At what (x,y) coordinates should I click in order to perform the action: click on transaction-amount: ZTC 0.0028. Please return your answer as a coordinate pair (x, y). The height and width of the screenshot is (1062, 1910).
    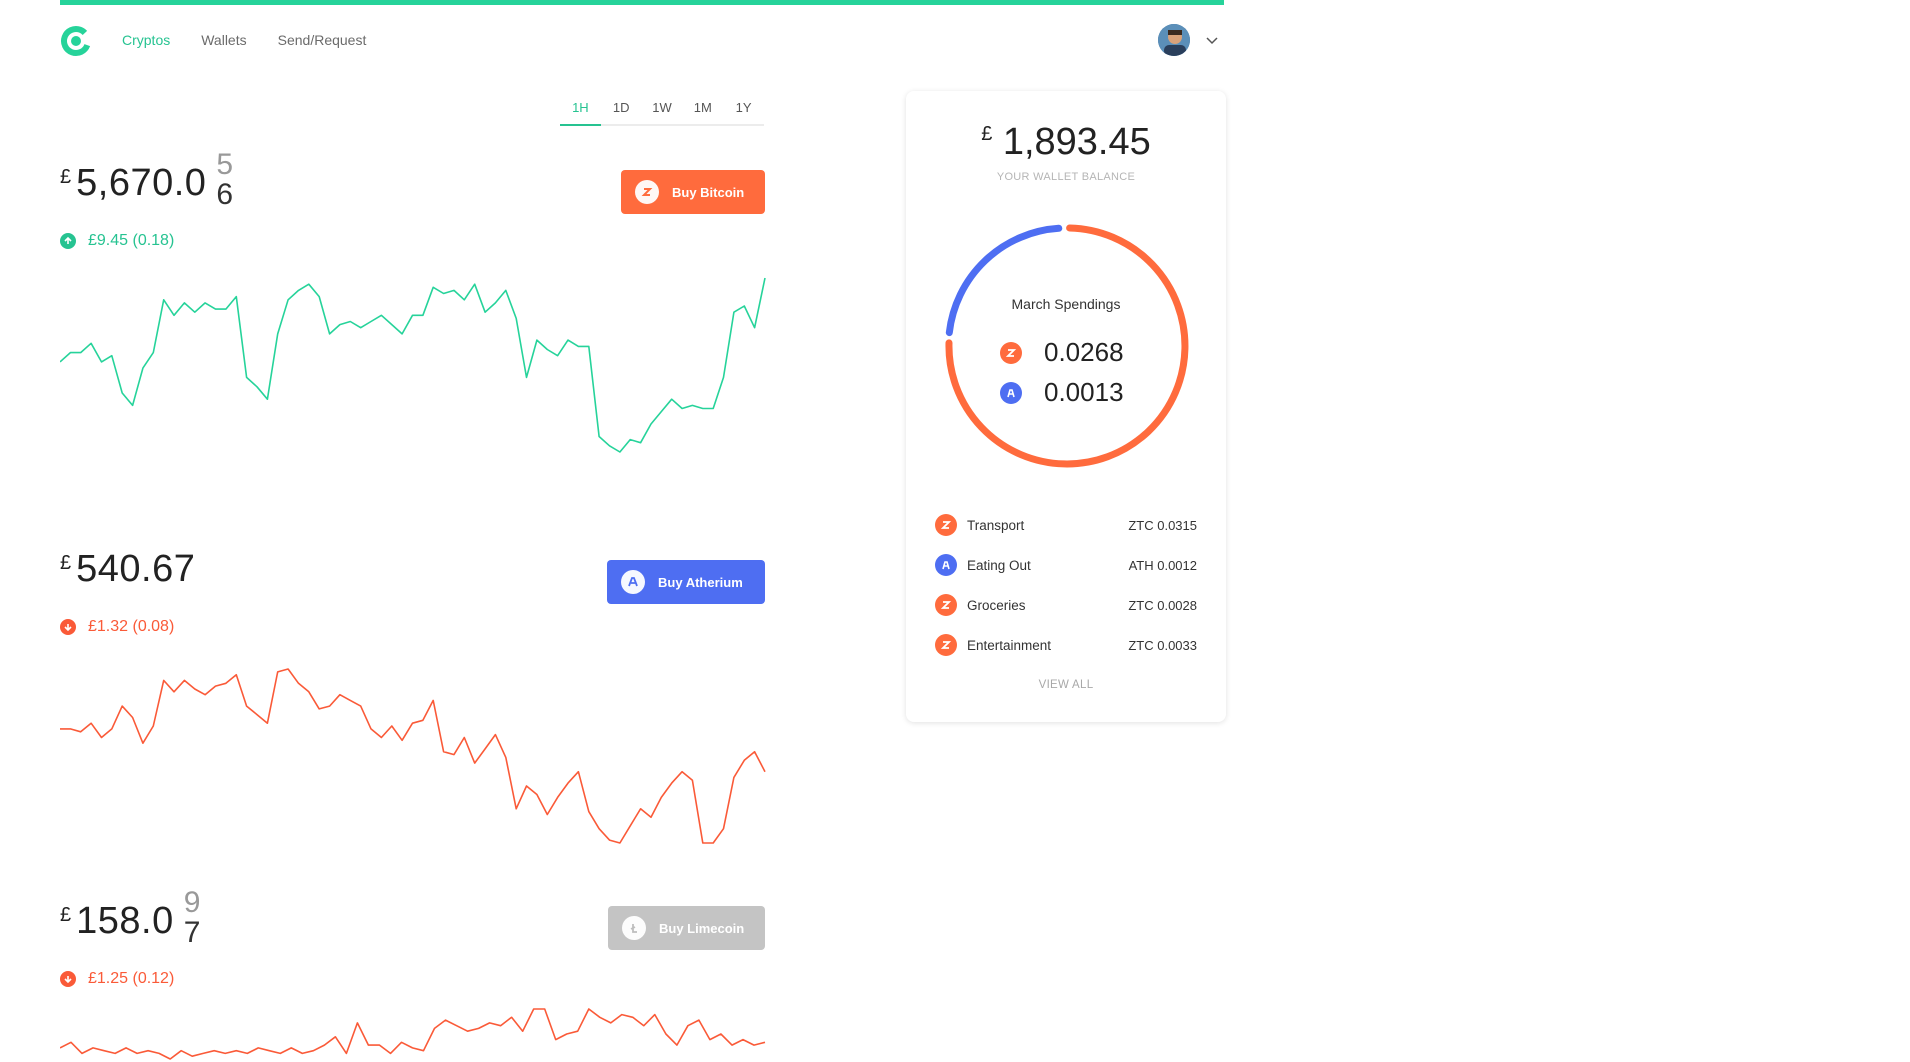
    Looking at the image, I should click on (1162, 605).